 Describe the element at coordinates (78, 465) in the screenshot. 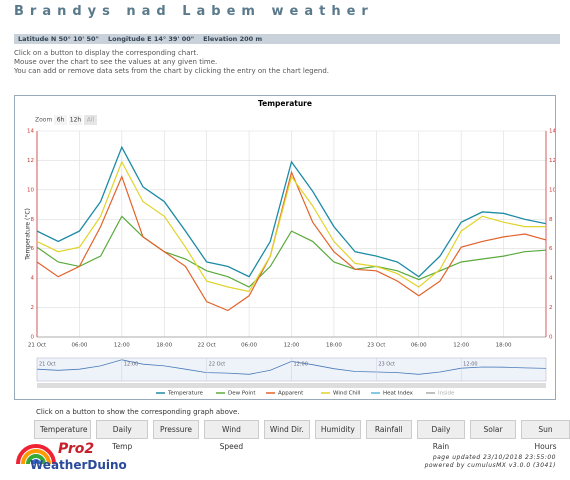

I see `logo-name: WeatherDuino` at that location.